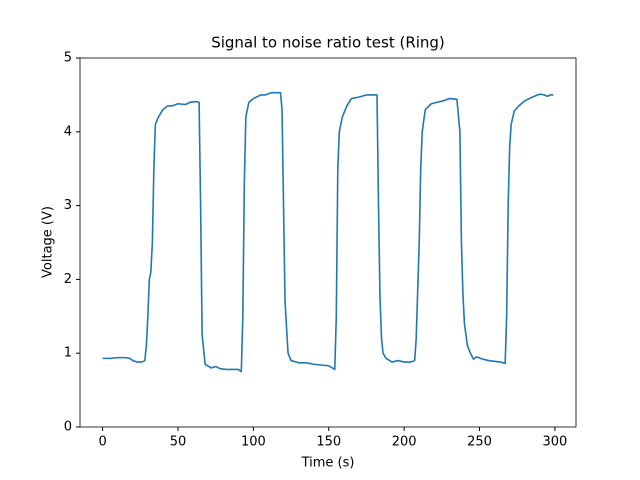  I want to click on x-tick-label: 200, so click(404, 442).